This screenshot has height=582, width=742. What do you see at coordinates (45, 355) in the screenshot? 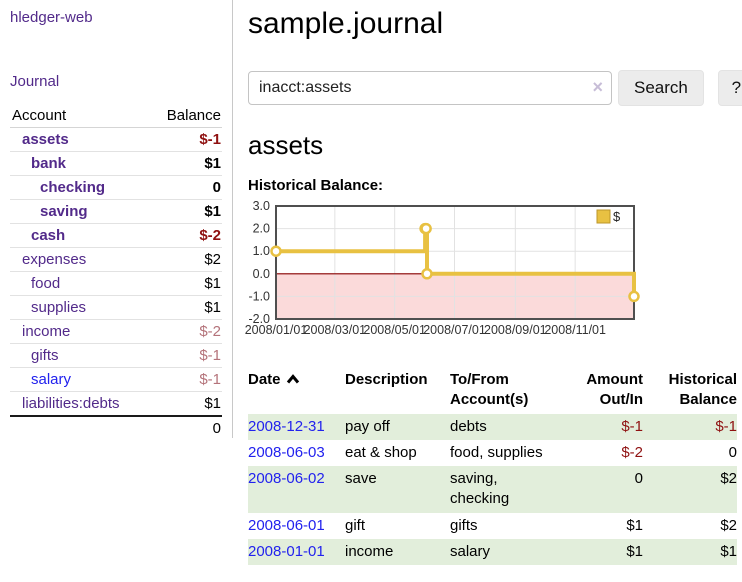
I see `account-link: gifts` at bounding box center [45, 355].